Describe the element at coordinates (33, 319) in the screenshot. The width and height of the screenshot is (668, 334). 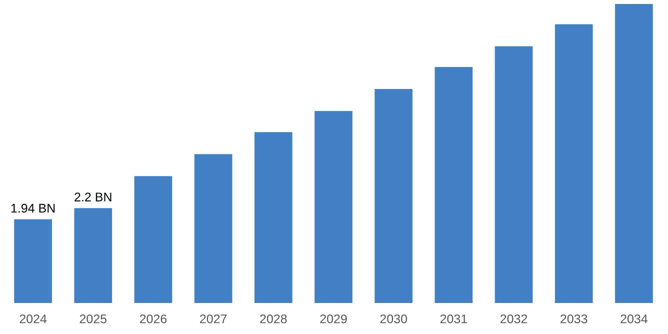
I see `x-tick-label: 2024` at that location.